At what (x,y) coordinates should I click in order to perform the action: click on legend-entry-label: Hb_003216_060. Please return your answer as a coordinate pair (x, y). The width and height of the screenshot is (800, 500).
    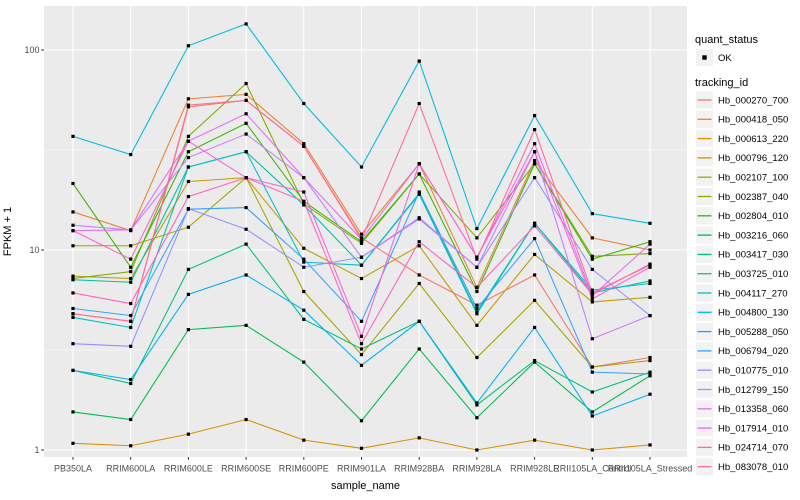
    Looking at the image, I should click on (753, 235).